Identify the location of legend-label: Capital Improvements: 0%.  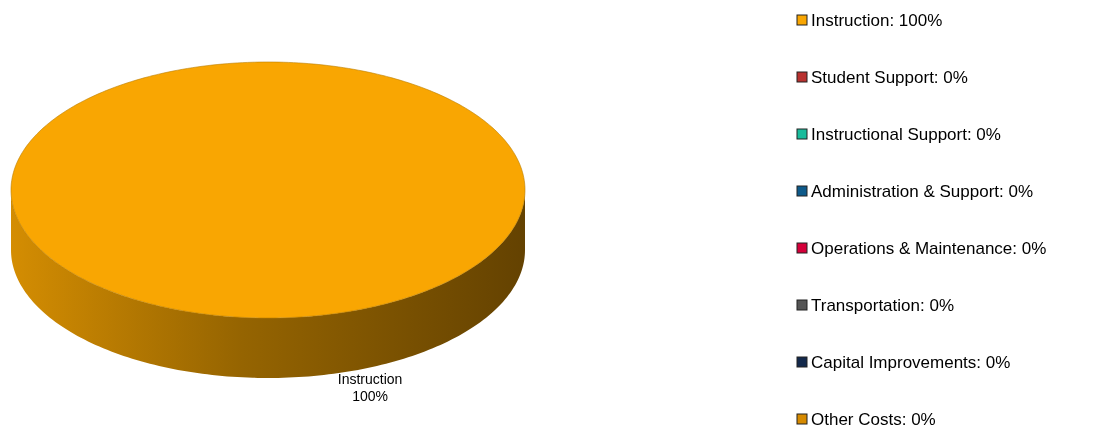
(911, 362).